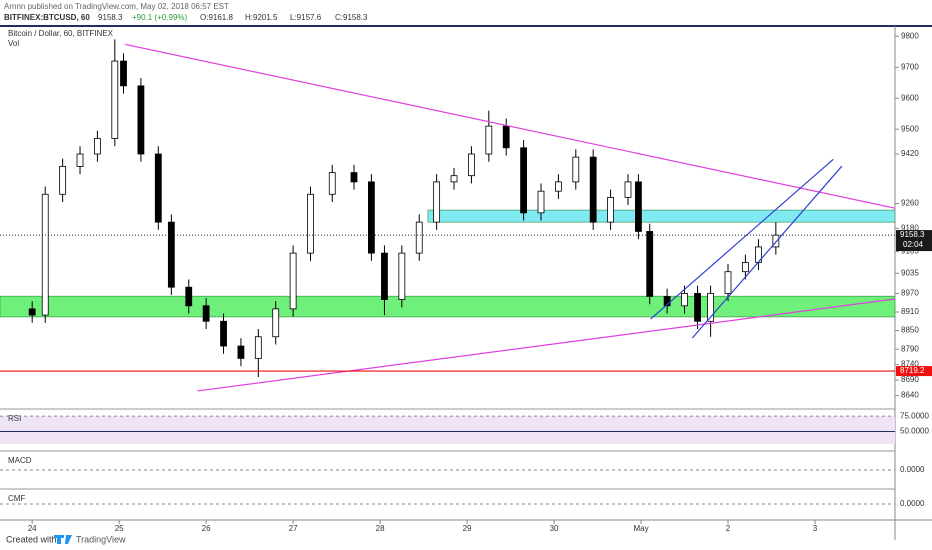 The image size is (932, 550). What do you see at coordinates (554, 528) in the screenshot?
I see `x-tick-label: 30` at bounding box center [554, 528].